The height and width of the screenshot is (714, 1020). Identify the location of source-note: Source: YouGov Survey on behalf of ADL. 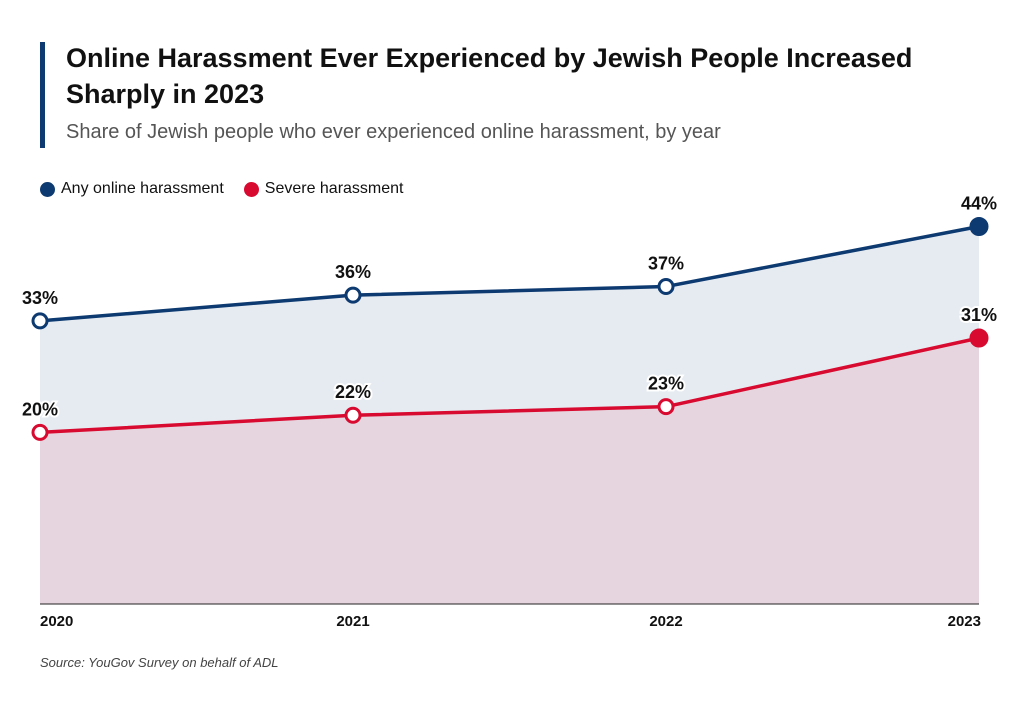
(159, 662).